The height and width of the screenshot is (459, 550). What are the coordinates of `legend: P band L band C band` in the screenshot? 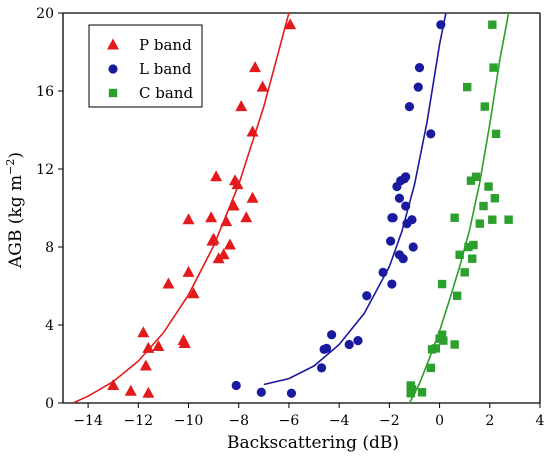 It's located at (145, 66).